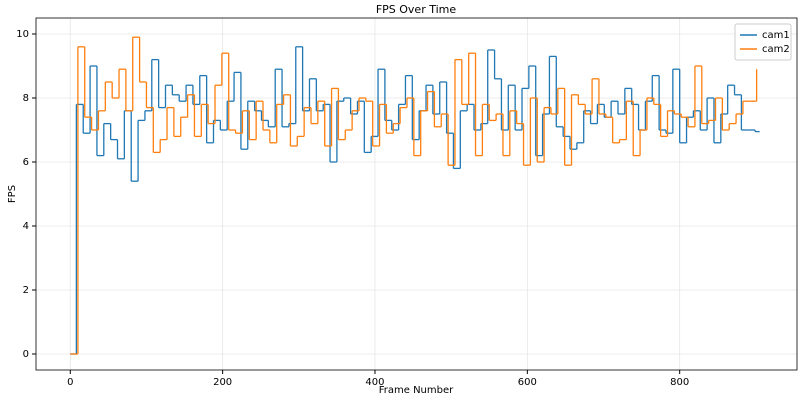 This screenshot has height=403, width=806. Describe the element at coordinates (416, 390) in the screenshot. I see `x-axis-label: Frame Number` at that location.